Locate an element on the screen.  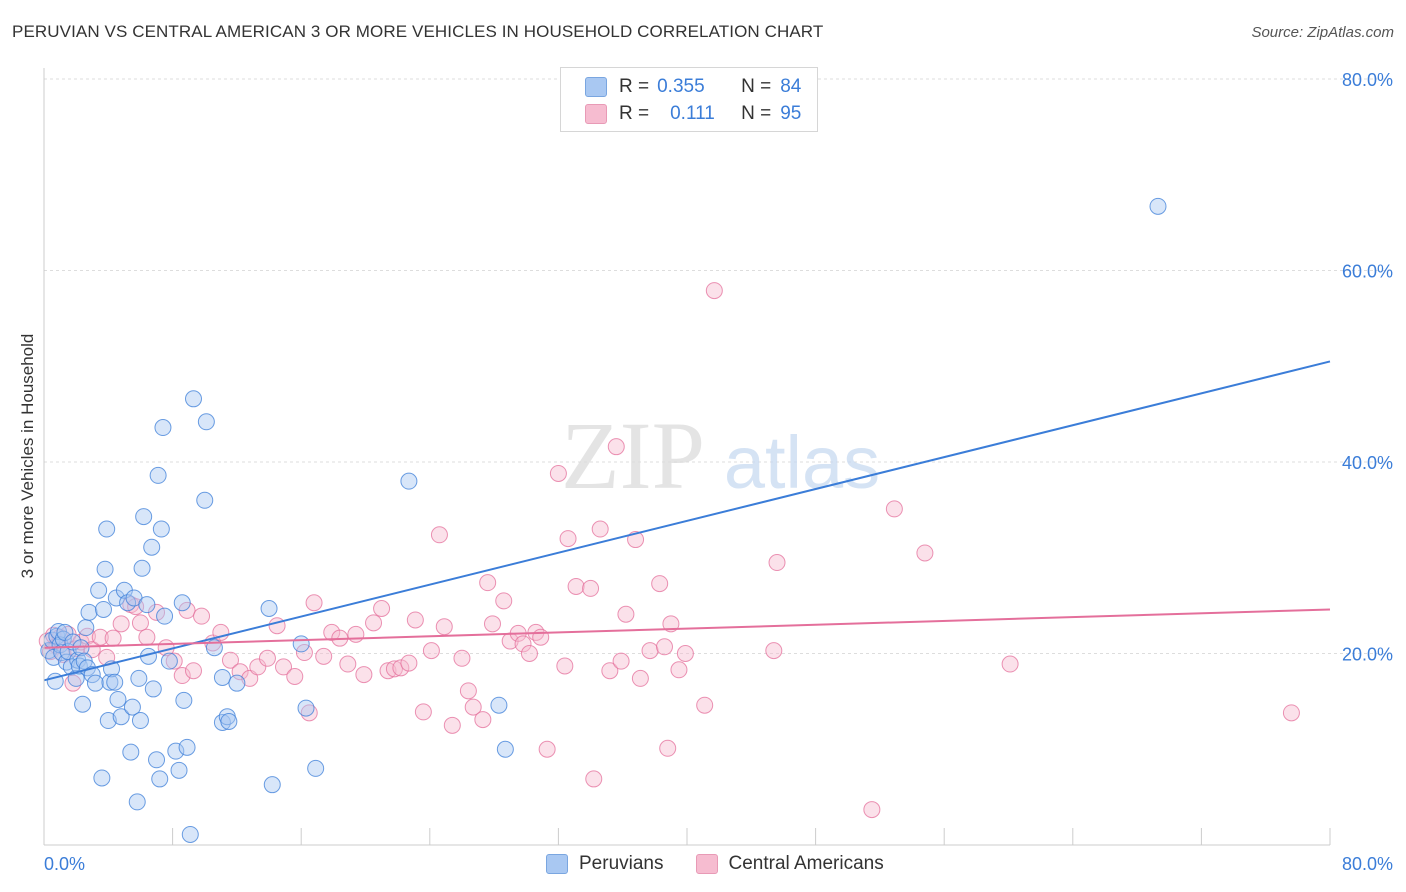
bottom-legend-label-central-americans: Central Americans is located at coordinates (806, 863).